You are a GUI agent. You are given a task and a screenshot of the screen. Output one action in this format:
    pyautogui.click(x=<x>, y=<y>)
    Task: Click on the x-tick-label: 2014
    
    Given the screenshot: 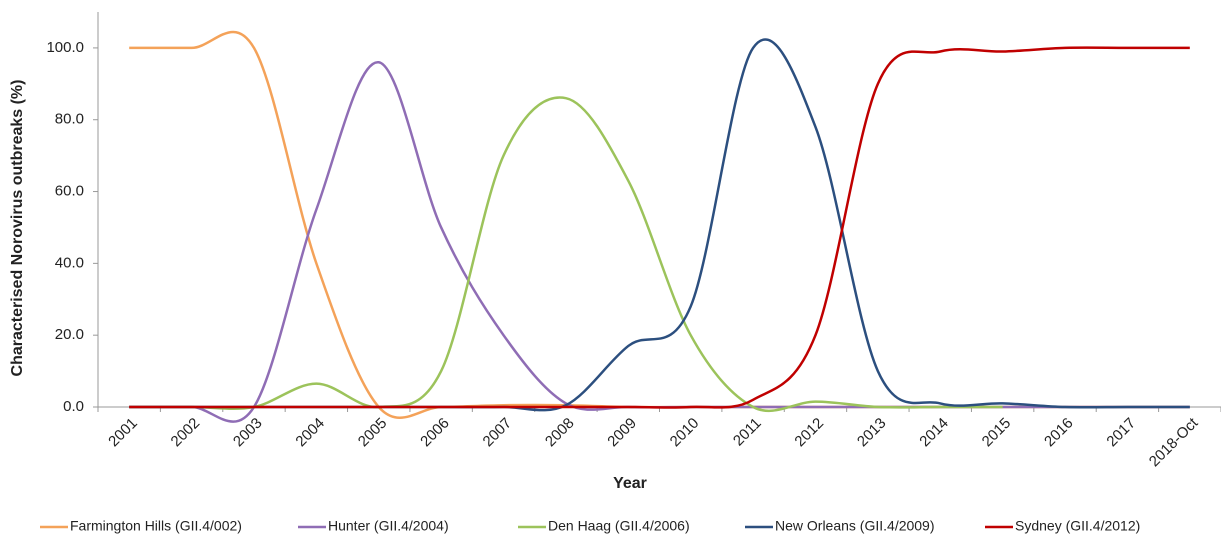 What is the action you would take?
    pyautogui.click(x=934, y=433)
    